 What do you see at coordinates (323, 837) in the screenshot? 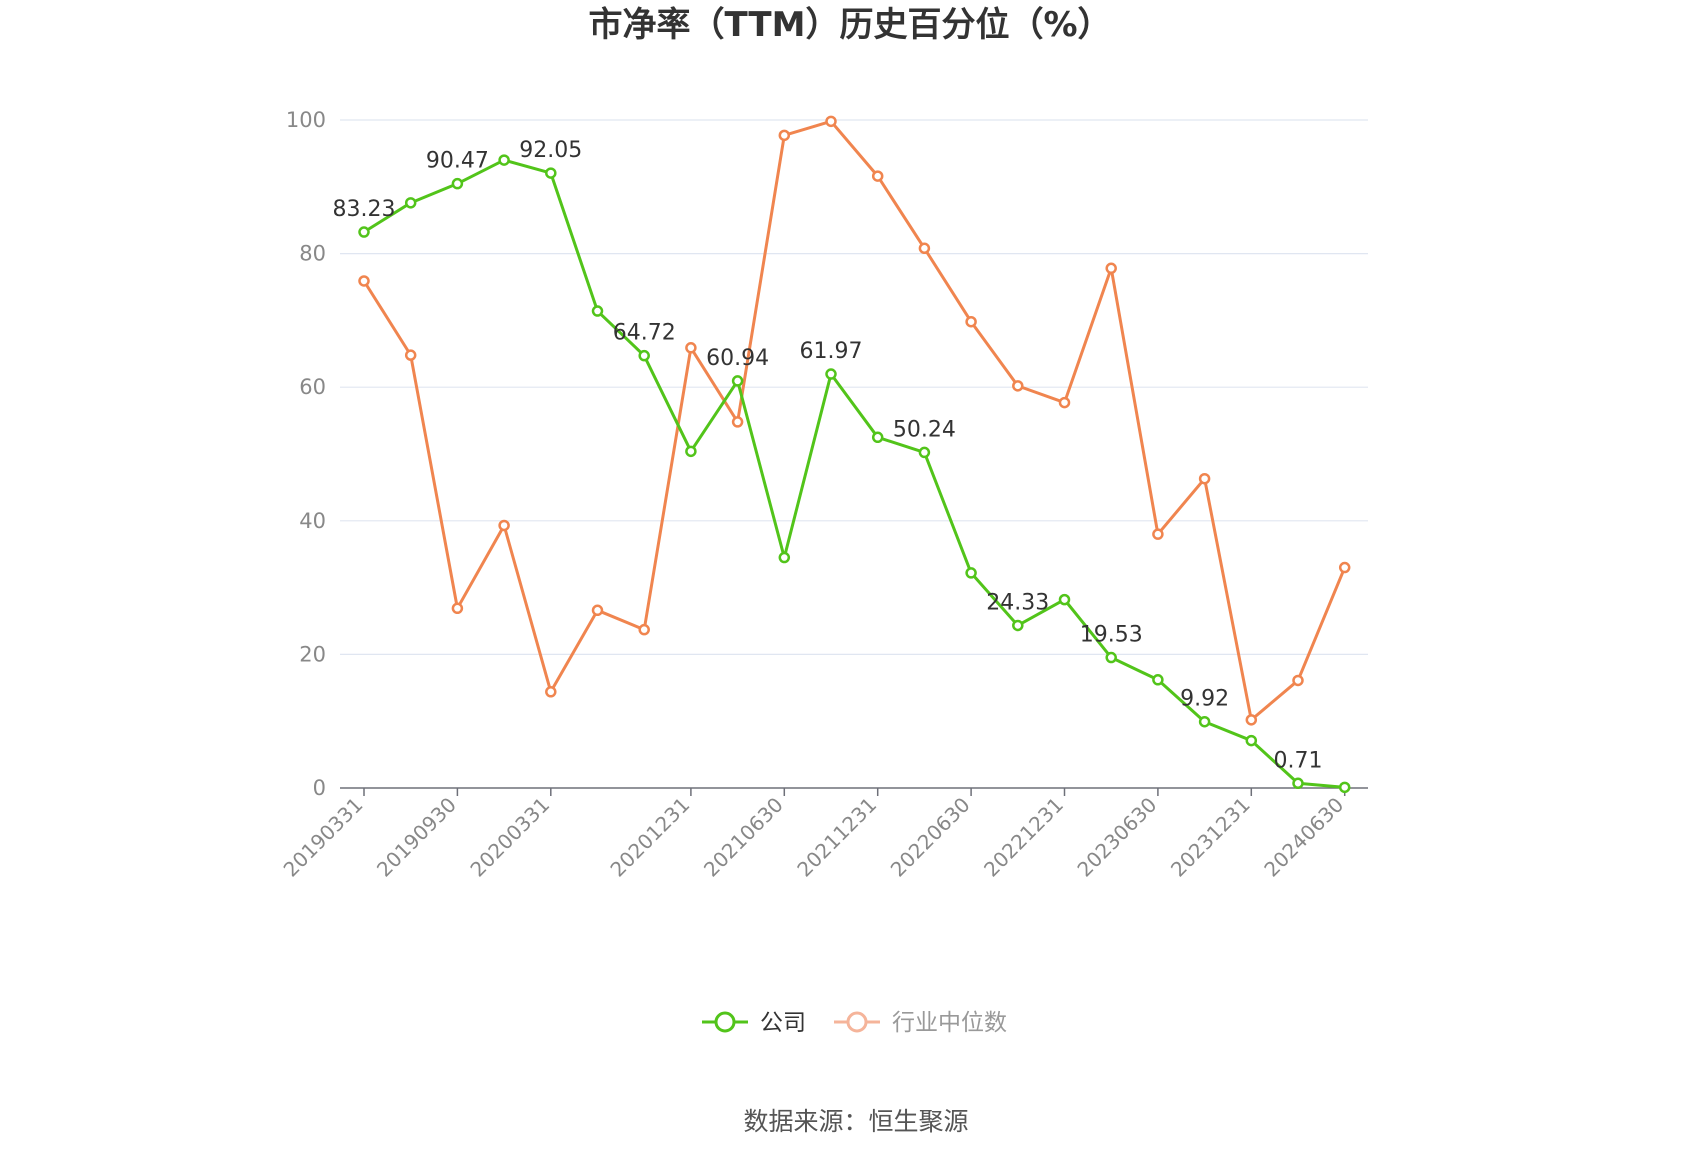
I see `x-tick-label: 20190331` at bounding box center [323, 837].